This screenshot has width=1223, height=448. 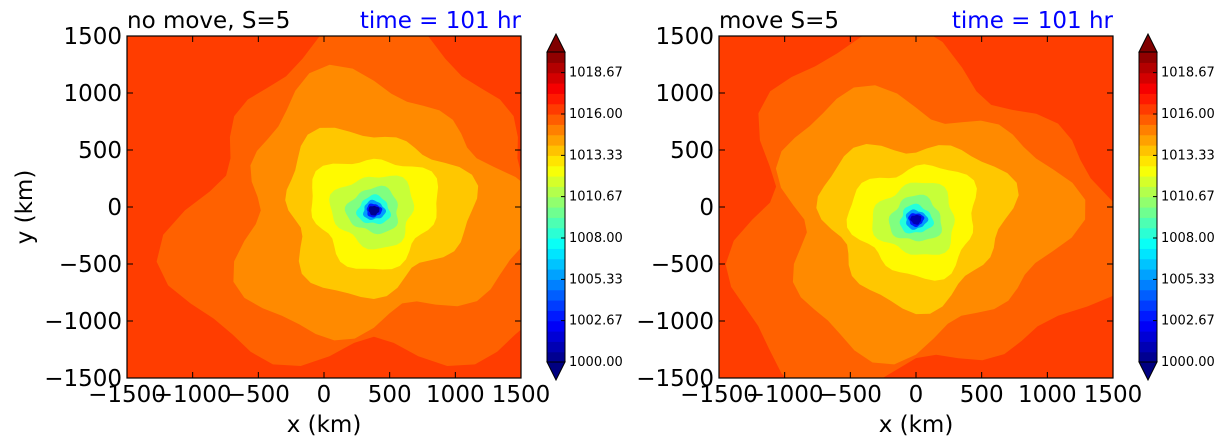 What do you see at coordinates (390, 395) in the screenshot?
I see `x-tick-label: 500` at bounding box center [390, 395].